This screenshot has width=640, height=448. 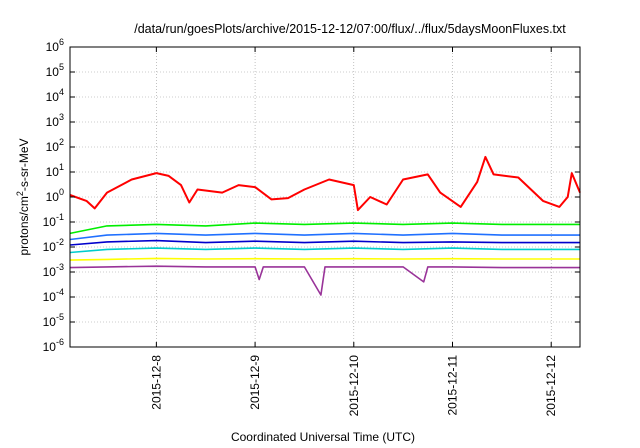 I want to click on y-tick-label: 10⁻⁴, so click(x=53, y=295).